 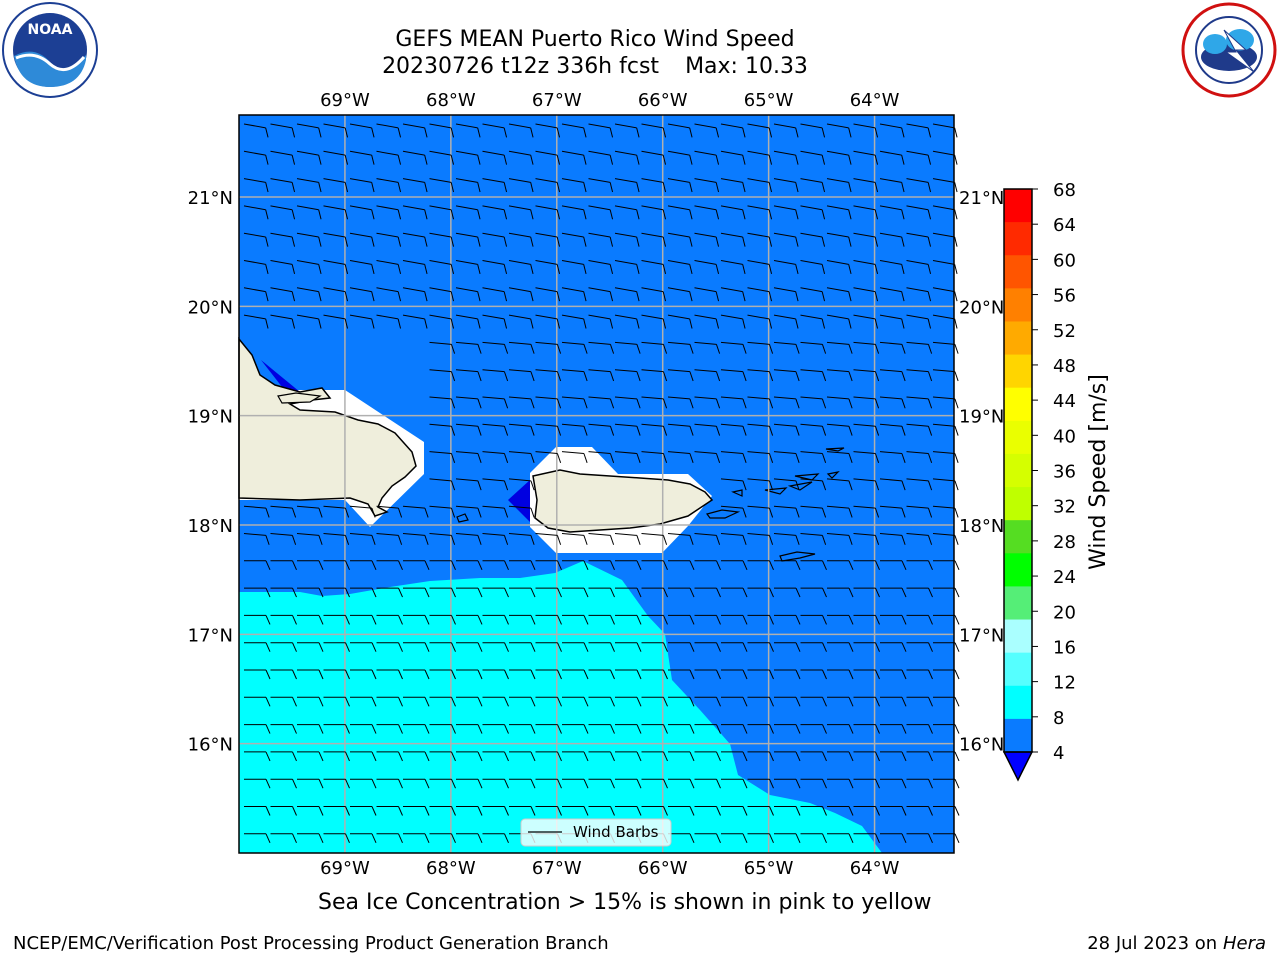 I want to click on colorbar-tick-label: 40, so click(x=1064, y=436).